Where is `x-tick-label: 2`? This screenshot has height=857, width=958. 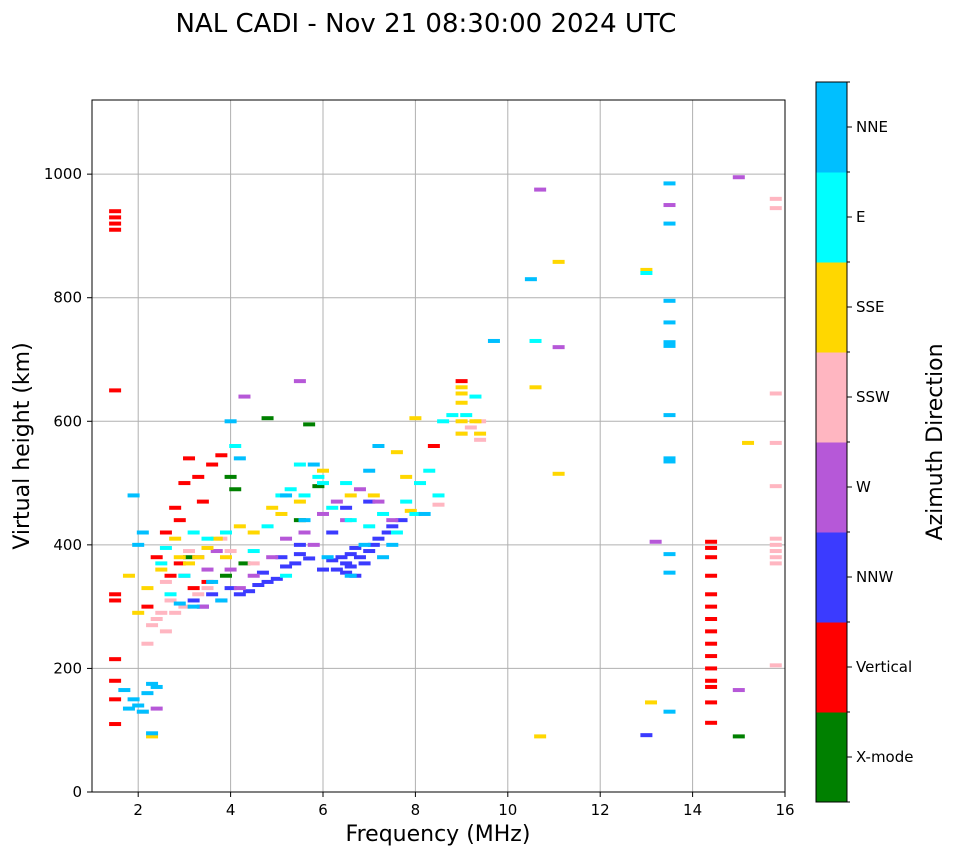 x-tick-label: 2 is located at coordinates (138, 810).